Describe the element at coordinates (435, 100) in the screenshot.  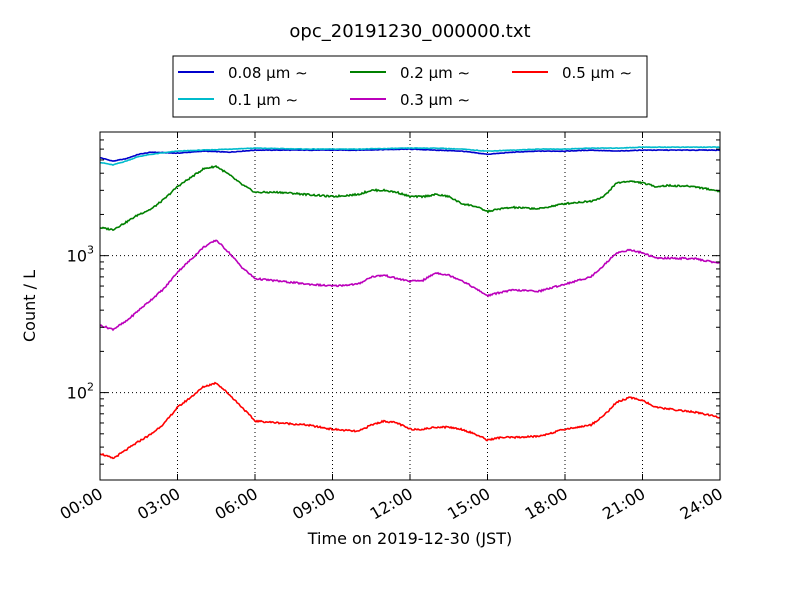
I see `legend-label: 0.3 μm ∼` at that location.